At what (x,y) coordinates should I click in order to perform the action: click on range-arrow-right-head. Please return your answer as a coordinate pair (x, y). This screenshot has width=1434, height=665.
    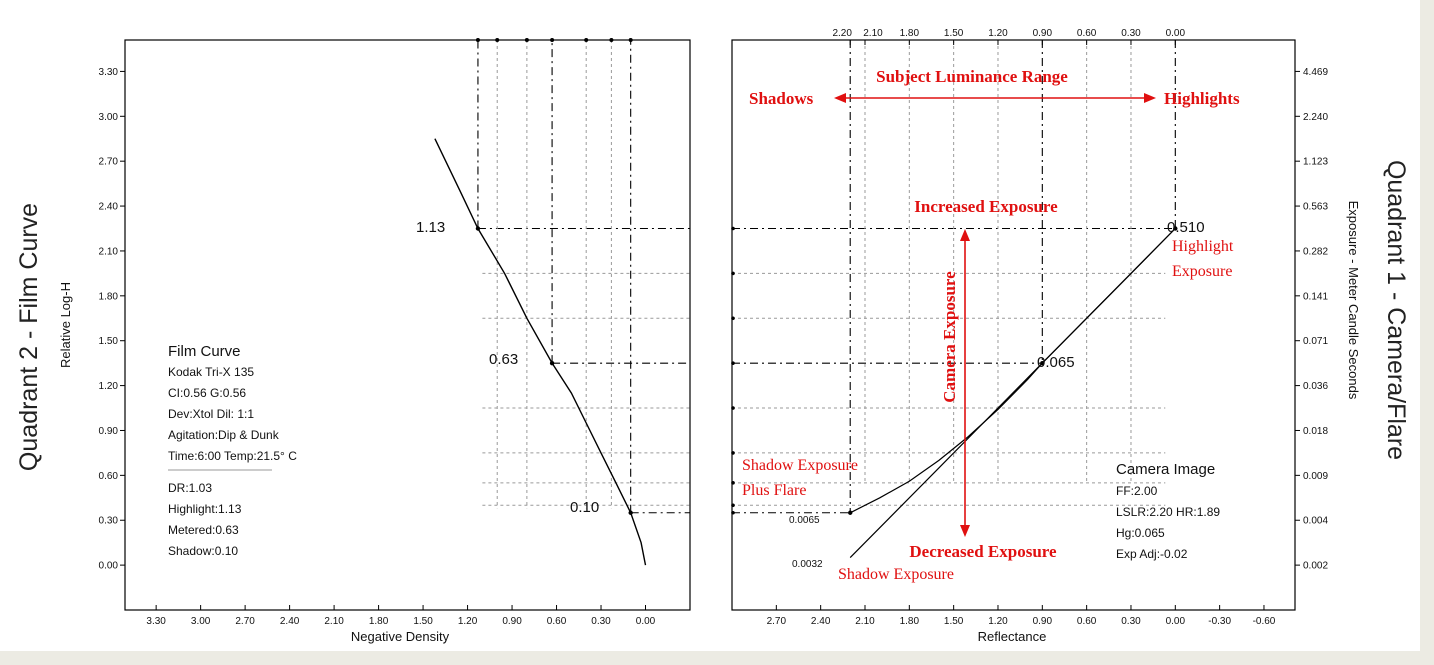
    Looking at the image, I should click on (1150, 98).